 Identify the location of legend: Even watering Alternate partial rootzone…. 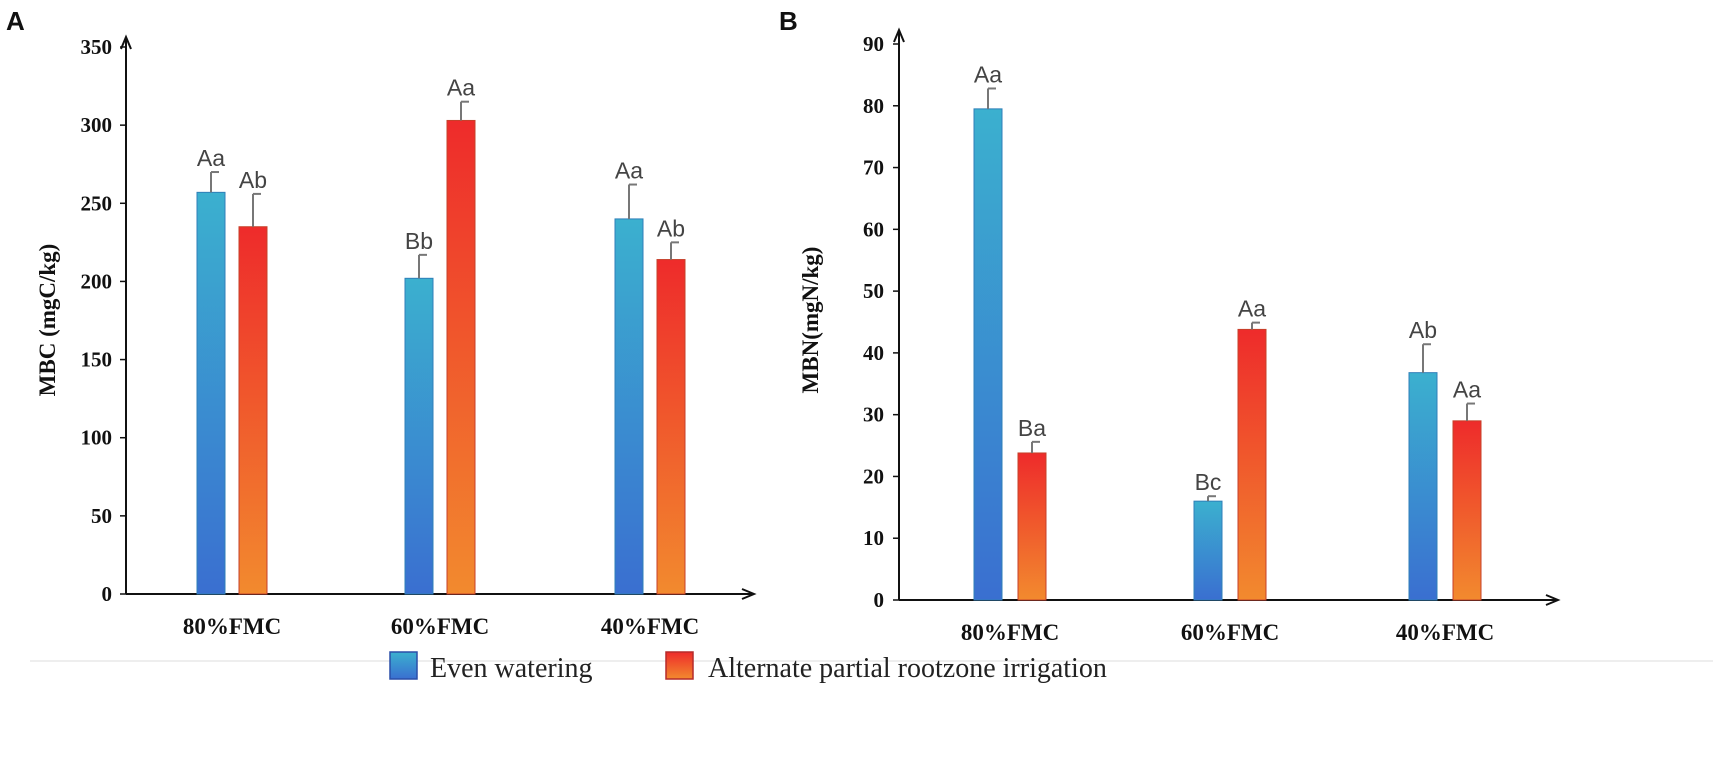
(748, 667).